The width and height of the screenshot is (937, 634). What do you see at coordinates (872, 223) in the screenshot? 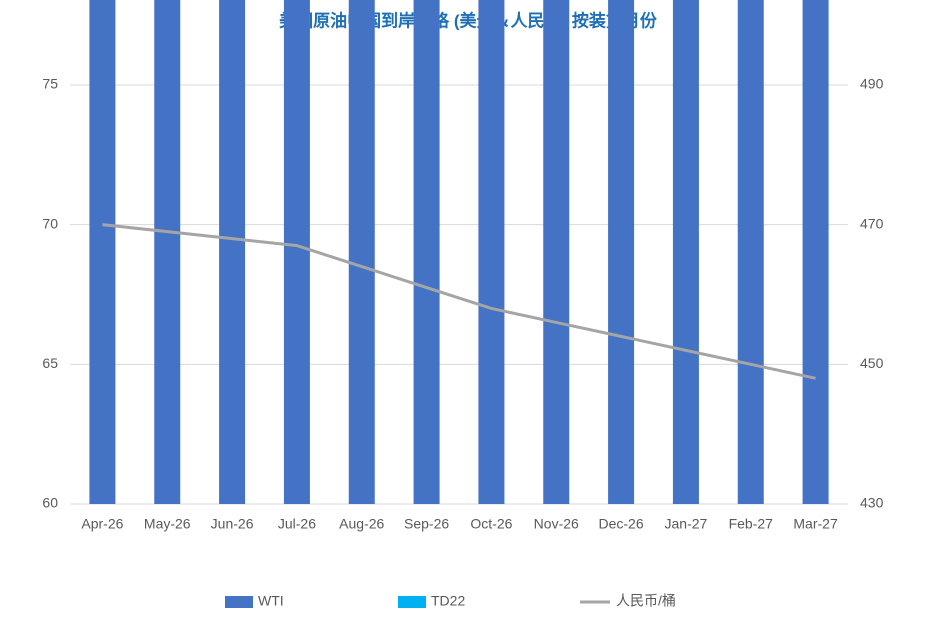
I see `y2-tick-label: 470` at bounding box center [872, 223].